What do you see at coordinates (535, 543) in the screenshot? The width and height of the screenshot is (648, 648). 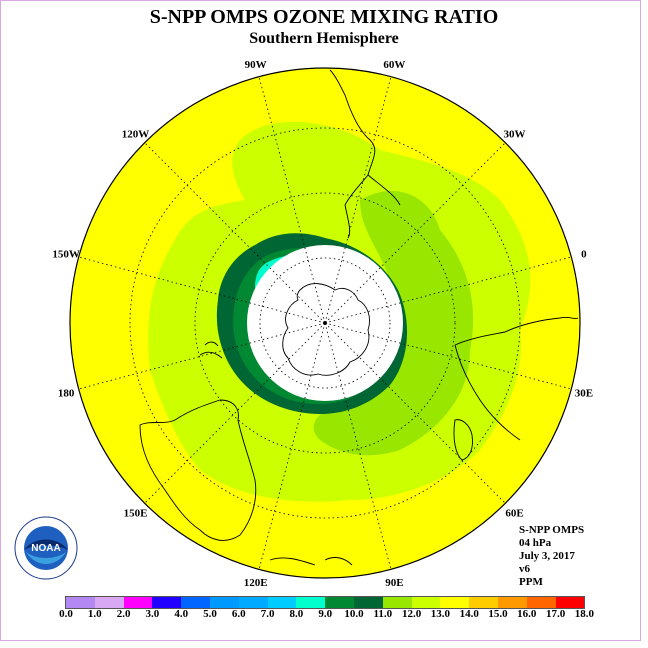 I see `info-level: 04 hPa` at bounding box center [535, 543].